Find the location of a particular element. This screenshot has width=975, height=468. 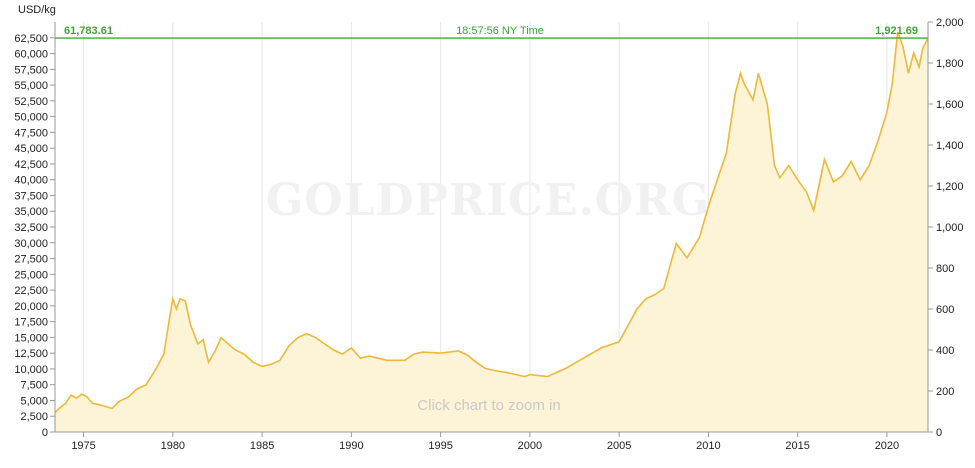

right-tick-label: 400 is located at coordinates (945, 351).